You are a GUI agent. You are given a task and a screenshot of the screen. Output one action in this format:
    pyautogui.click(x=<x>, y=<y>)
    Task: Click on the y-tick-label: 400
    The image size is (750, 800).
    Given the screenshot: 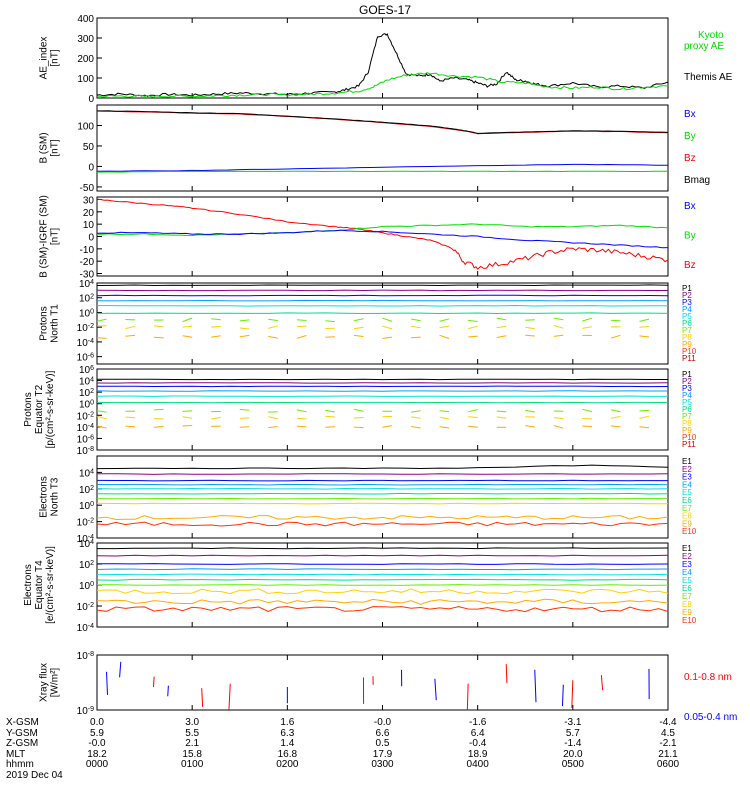 What is the action you would take?
    pyautogui.click(x=85, y=19)
    